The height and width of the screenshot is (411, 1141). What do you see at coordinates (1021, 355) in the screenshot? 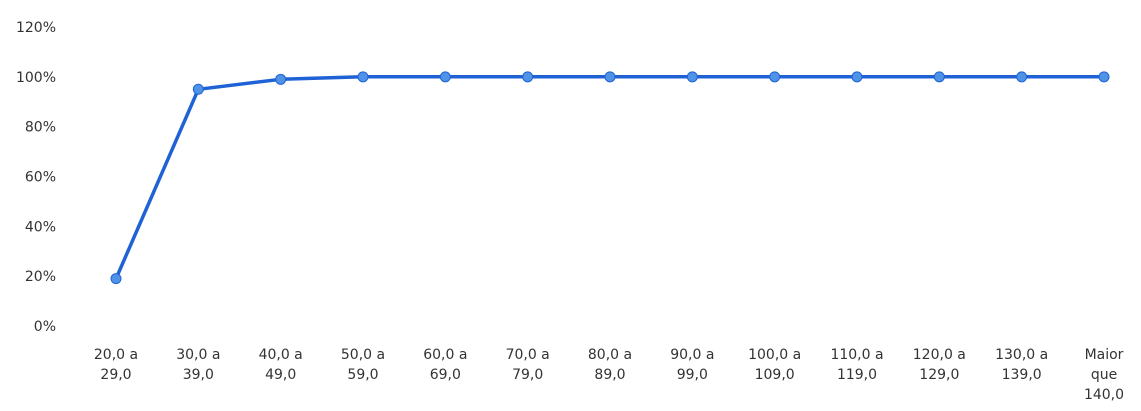
I see `x-tick-label-line: 130,0 a` at bounding box center [1021, 355].